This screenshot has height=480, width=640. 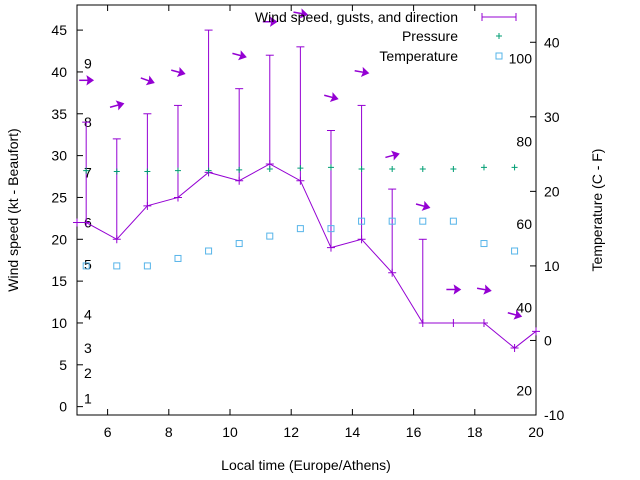 I want to click on legend-sample-pressure, so click(x=499, y=36).